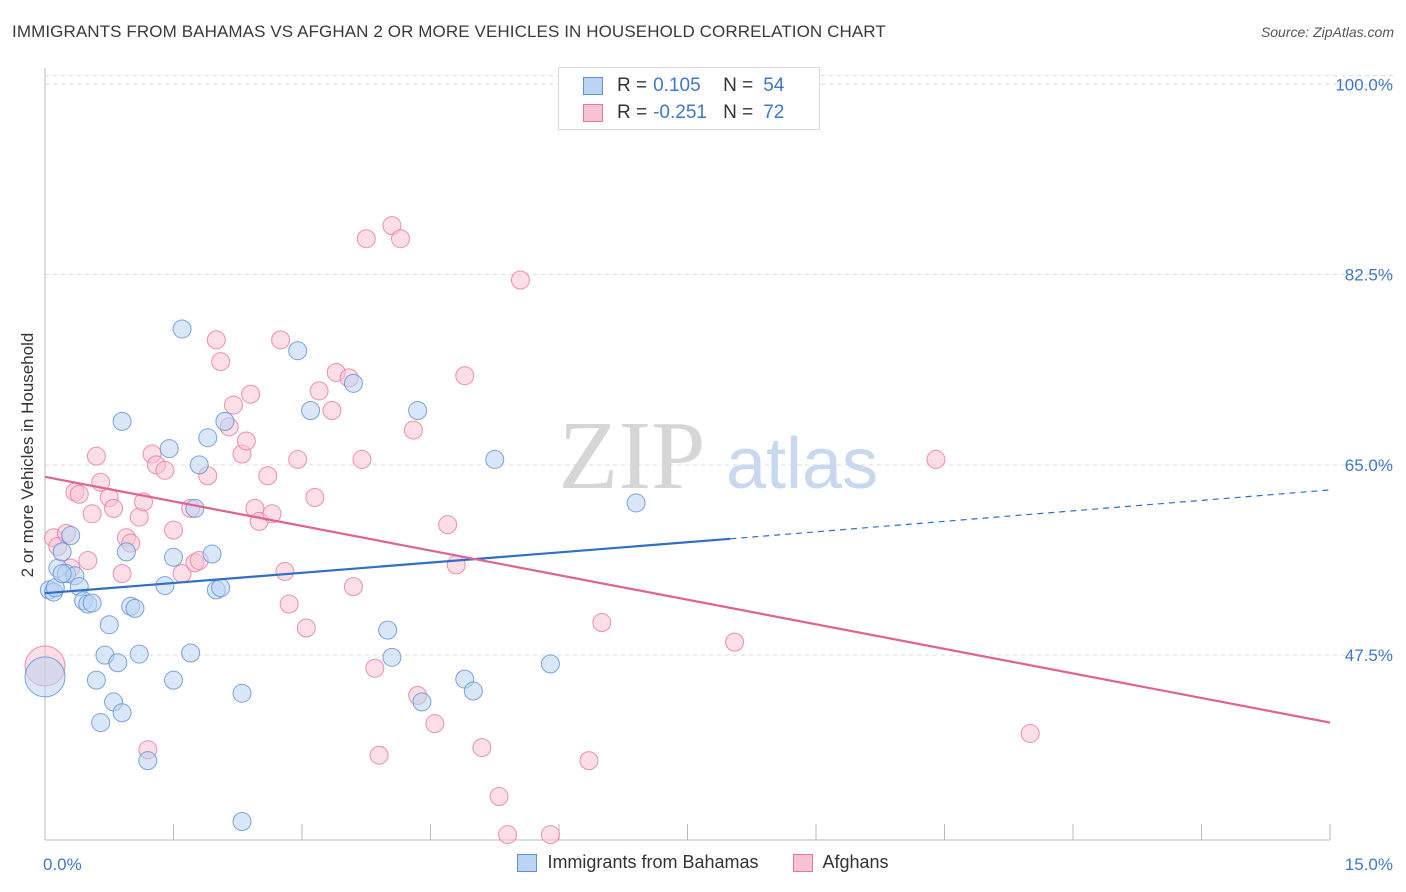 The height and width of the screenshot is (892, 1406). I want to click on n-value: 72, so click(774, 112).